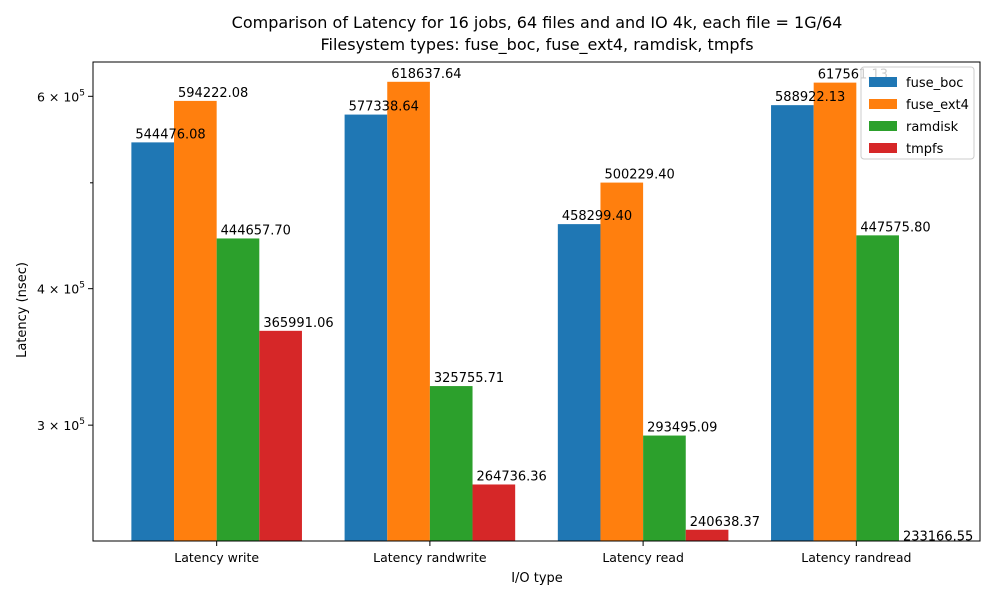 The image size is (1000, 600). Describe the element at coordinates (883, 126) in the screenshot. I see `legend-swatch-ramdisk` at that location.